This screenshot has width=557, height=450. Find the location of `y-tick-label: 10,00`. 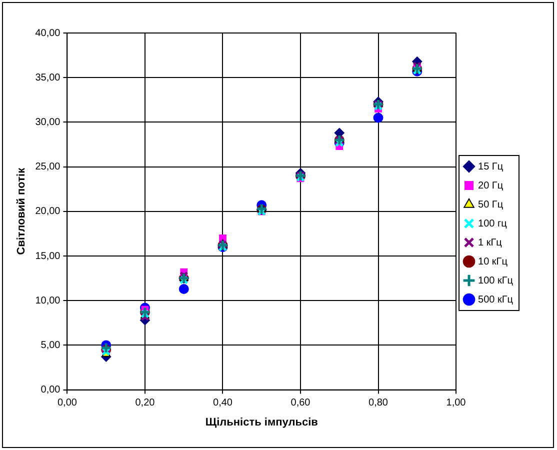

y-tick-label: 10,00 is located at coordinates (48, 300).